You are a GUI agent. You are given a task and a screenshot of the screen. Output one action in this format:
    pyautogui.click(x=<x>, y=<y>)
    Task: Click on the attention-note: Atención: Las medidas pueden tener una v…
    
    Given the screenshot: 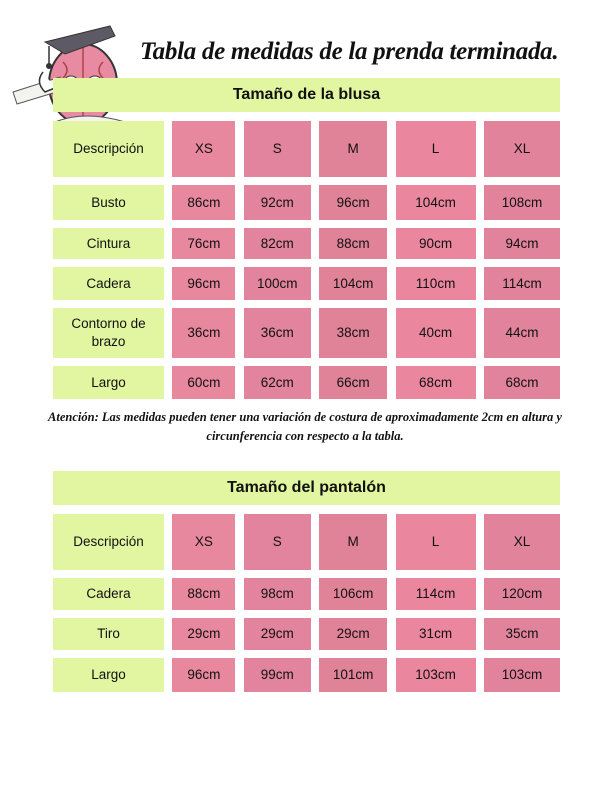 What is the action you would take?
    pyautogui.click(x=305, y=426)
    